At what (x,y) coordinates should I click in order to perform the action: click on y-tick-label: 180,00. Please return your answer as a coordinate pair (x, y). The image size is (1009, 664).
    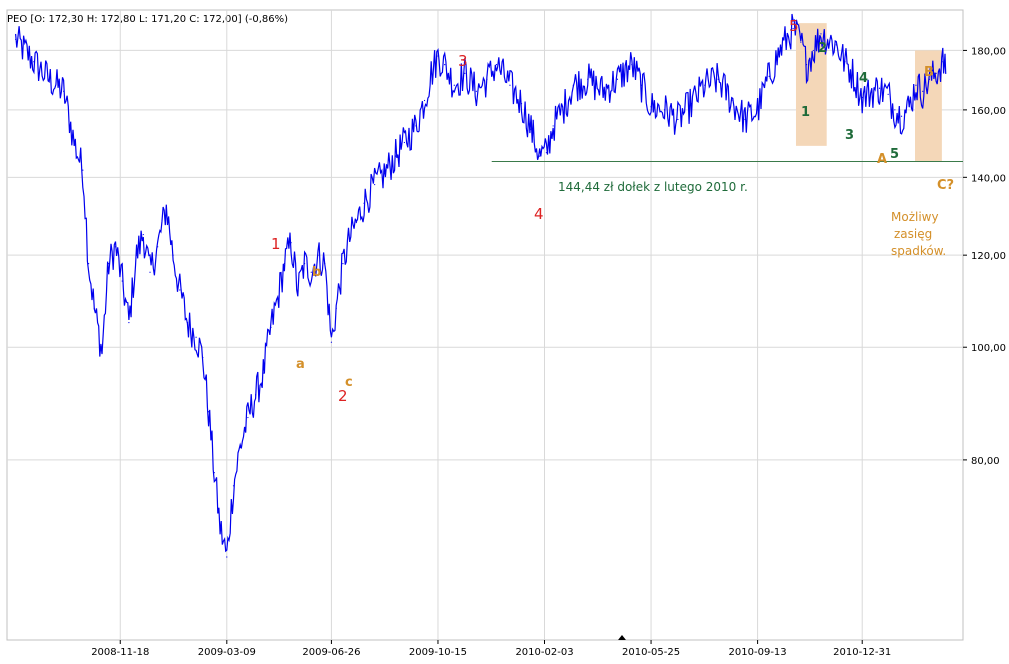
    Looking at the image, I should click on (988, 51).